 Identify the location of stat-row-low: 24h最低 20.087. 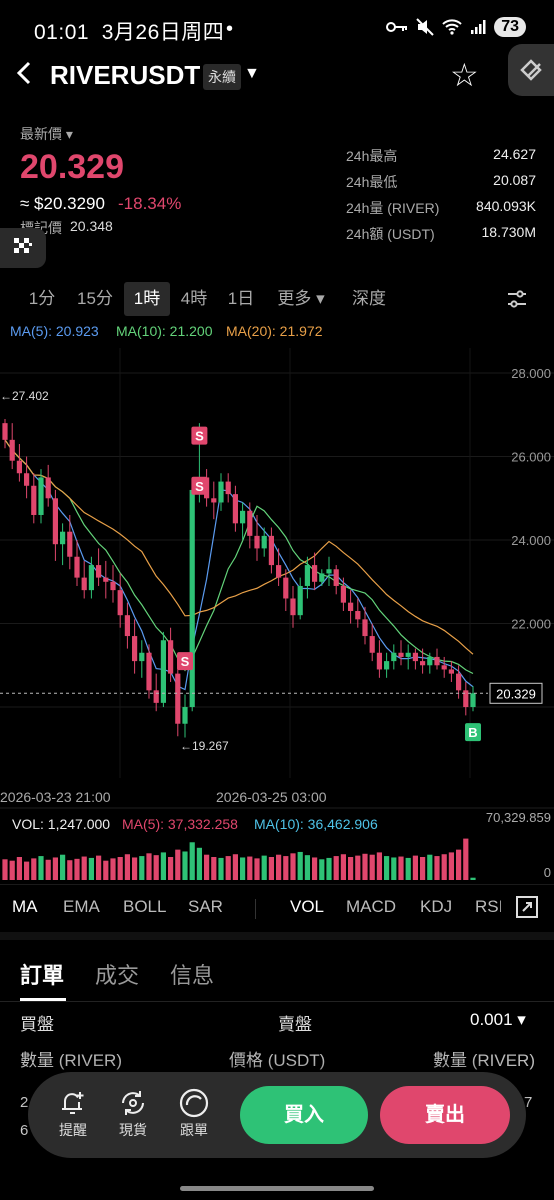
(441, 181).